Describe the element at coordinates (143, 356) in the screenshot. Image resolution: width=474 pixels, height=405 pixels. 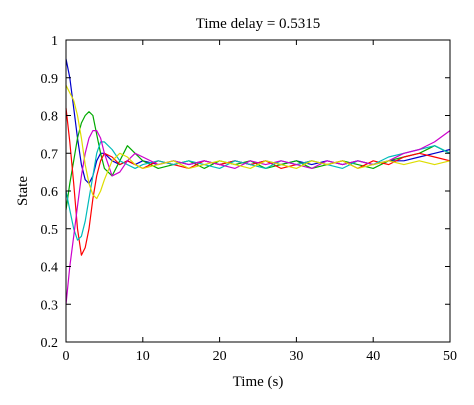
I see `x-tick-label: 10` at that location.